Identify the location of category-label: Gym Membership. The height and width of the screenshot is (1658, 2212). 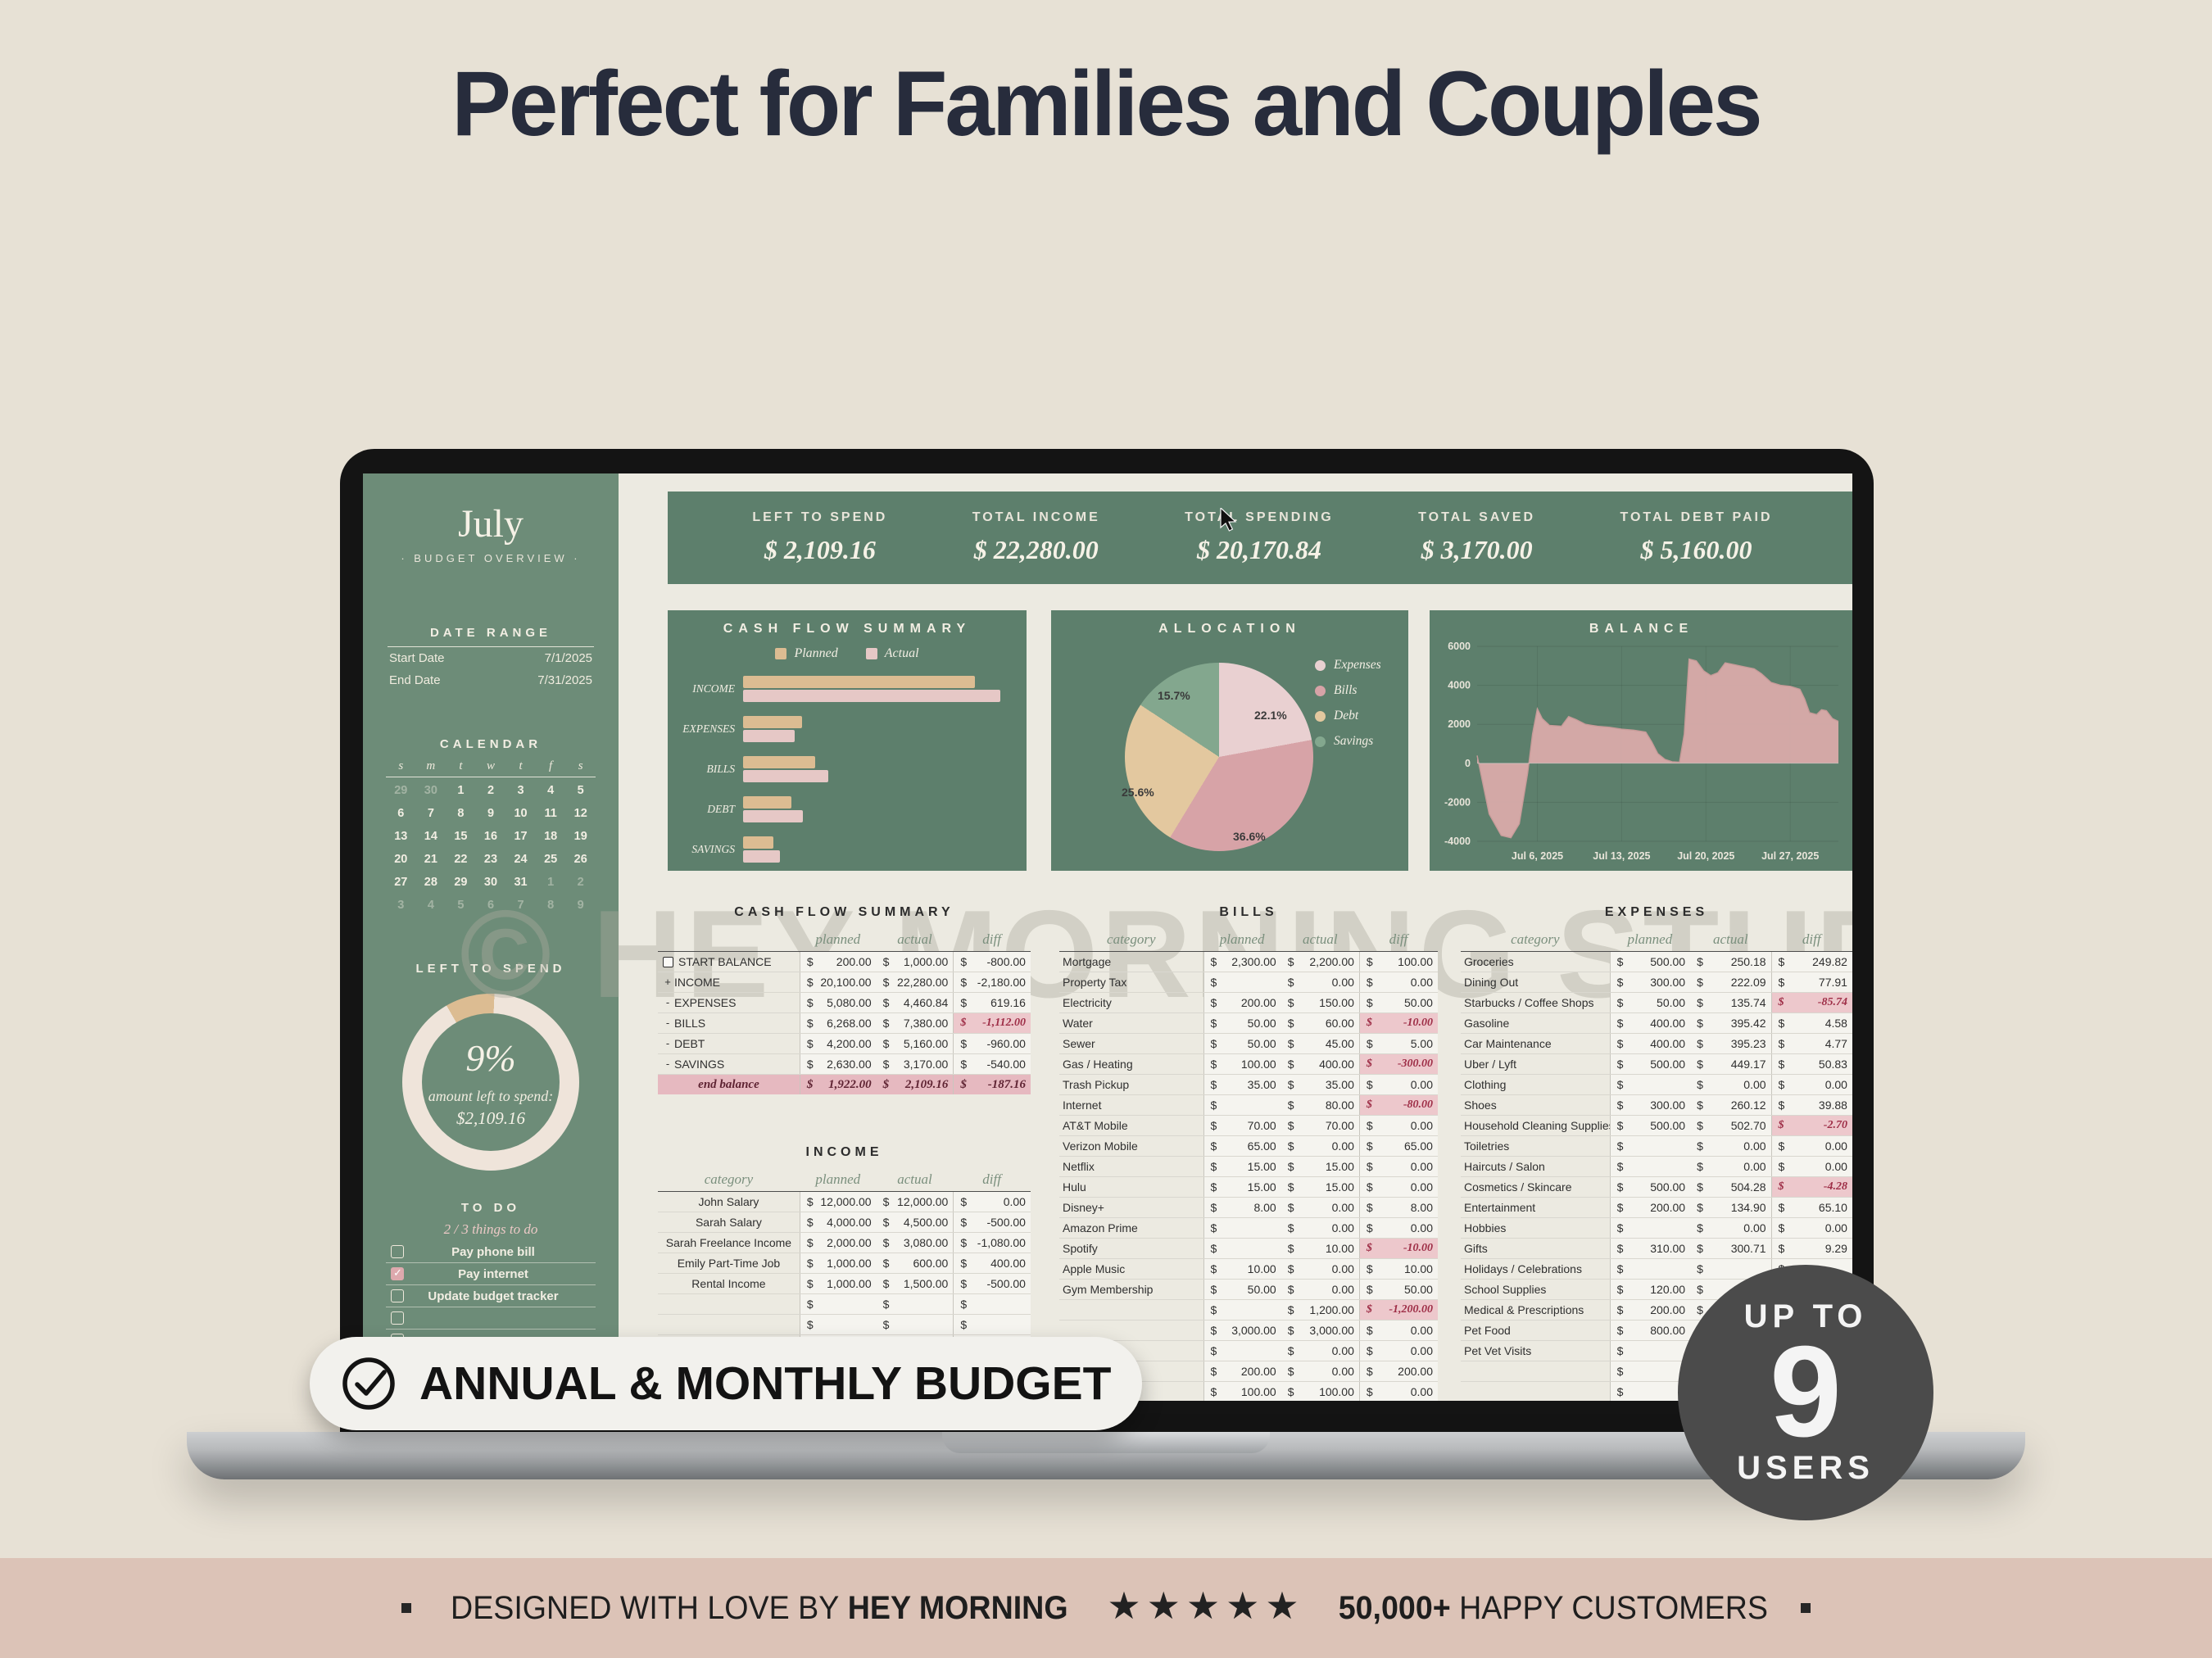
(1108, 1289).